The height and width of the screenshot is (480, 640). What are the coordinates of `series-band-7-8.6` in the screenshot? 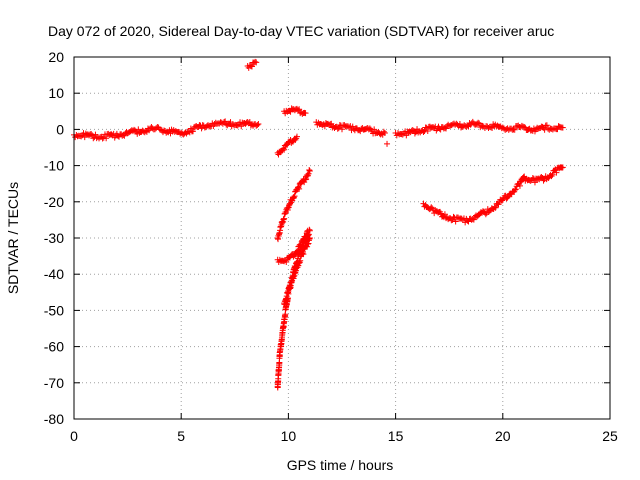 It's located at (244, 124).